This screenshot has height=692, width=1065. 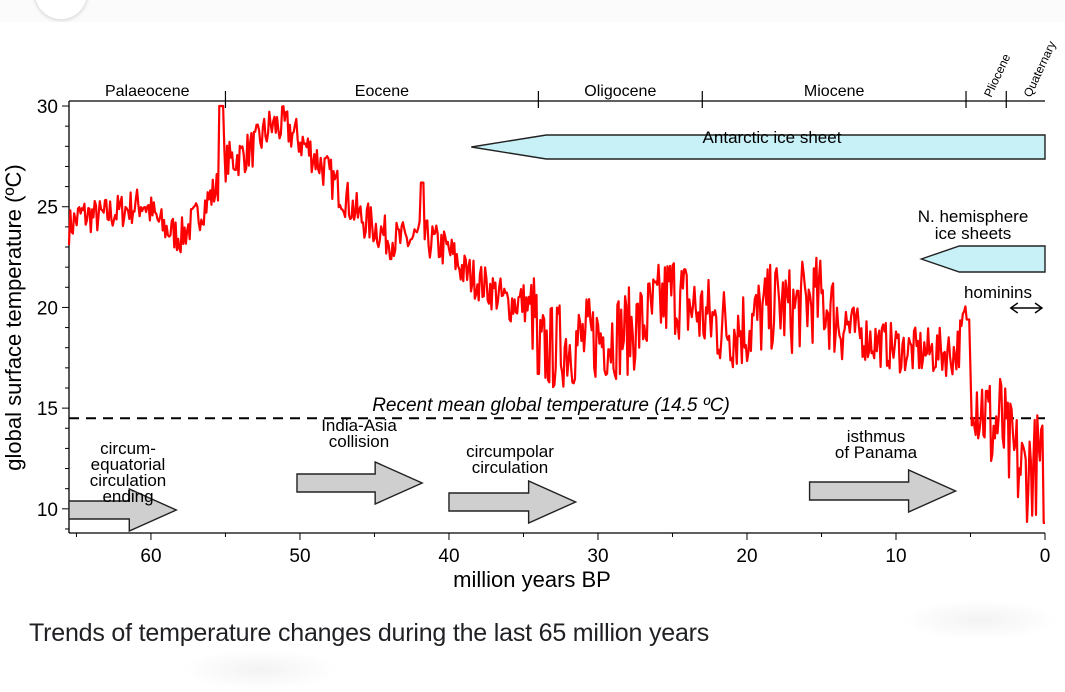 I want to click on event-label: collision, so click(x=359, y=441).